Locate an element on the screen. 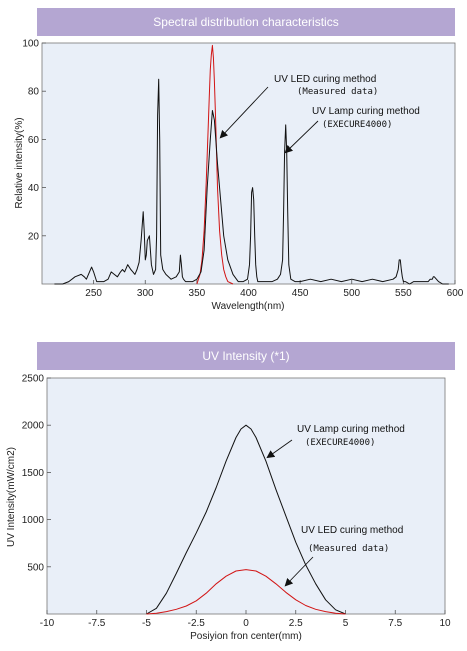 The height and width of the screenshot is (651, 467). c2-y-tick-label: 1000 is located at coordinates (33, 520).